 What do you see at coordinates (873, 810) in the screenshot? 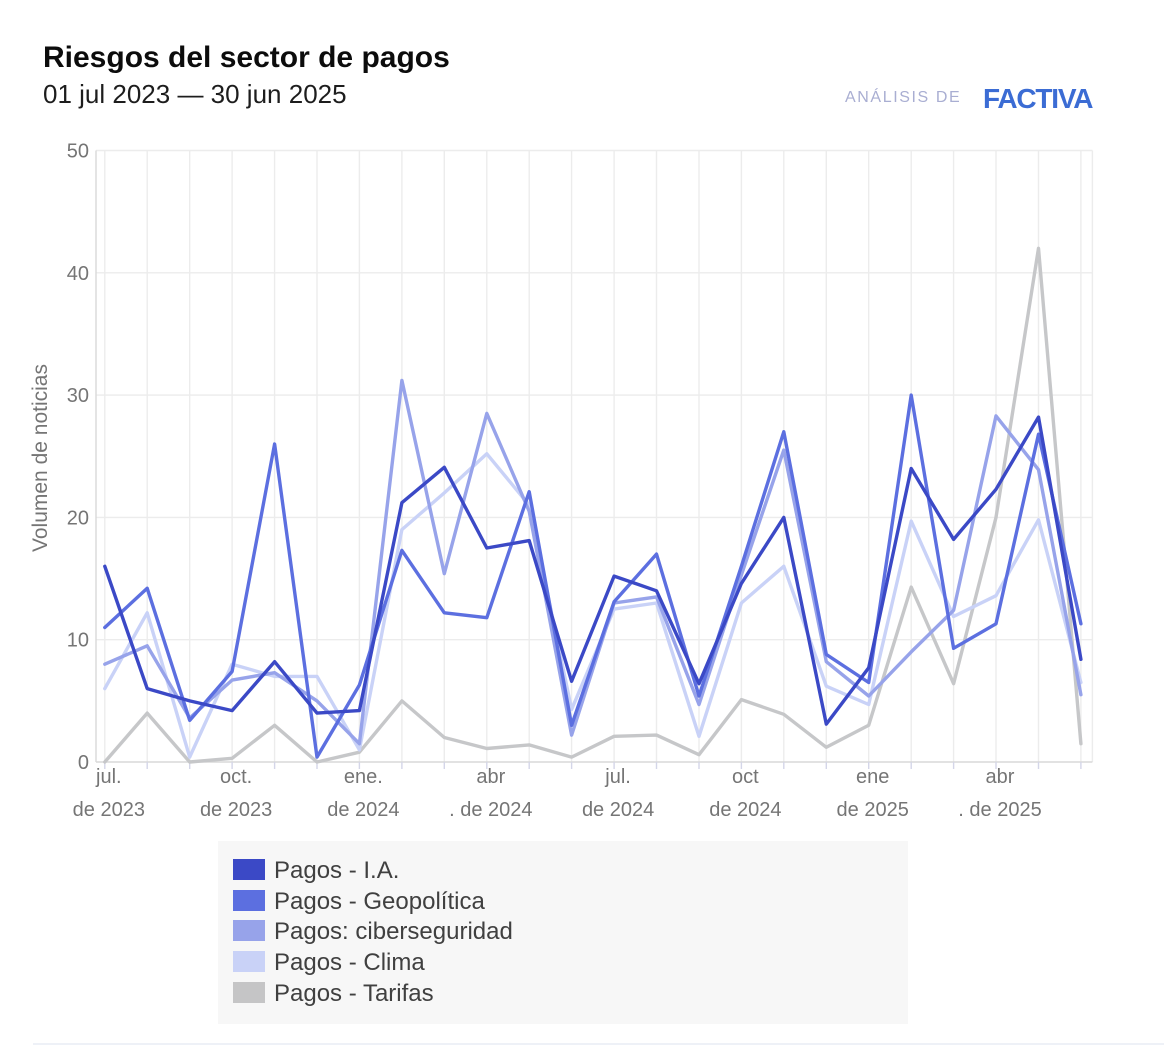
I see `svg-text: de 2025` at bounding box center [873, 810].